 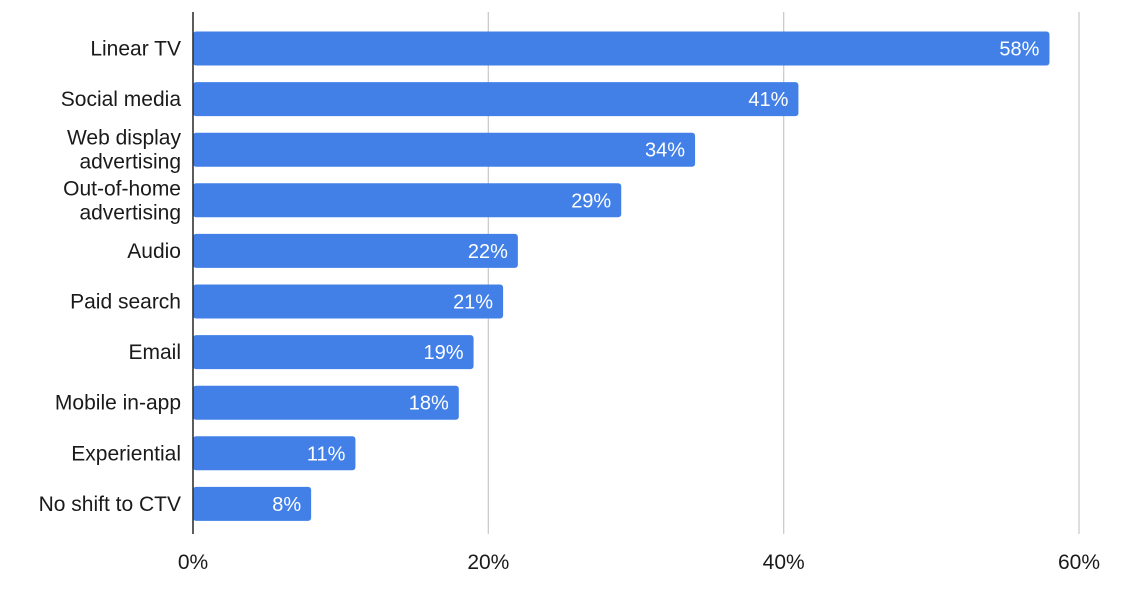 What do you see at coordinates (665, 151) in the screenshot?
I see `data-label-2: 34%` at bounding box center [665, 151].